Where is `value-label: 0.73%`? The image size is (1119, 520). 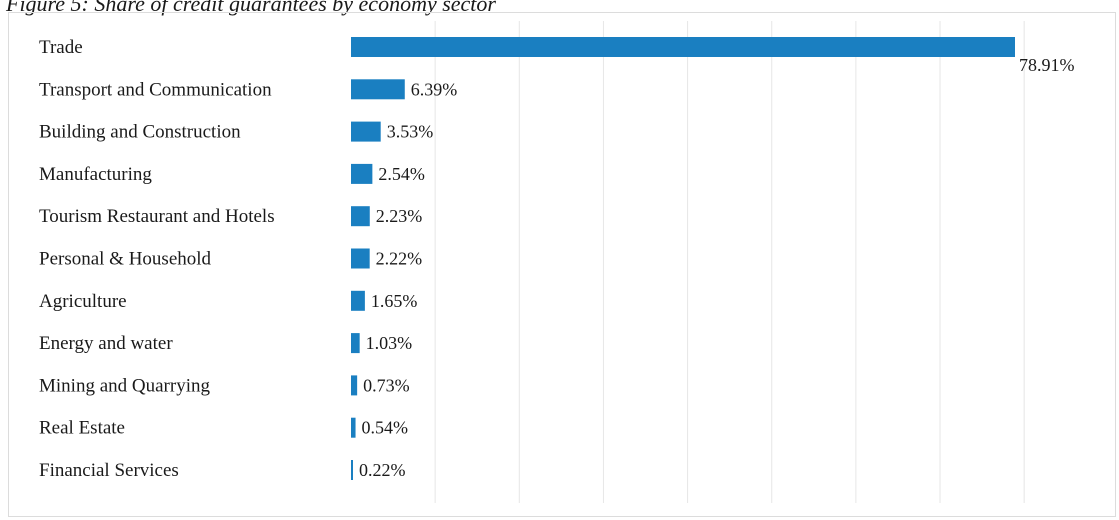 value-label: 0.73% is located at coordinates (386, 385).